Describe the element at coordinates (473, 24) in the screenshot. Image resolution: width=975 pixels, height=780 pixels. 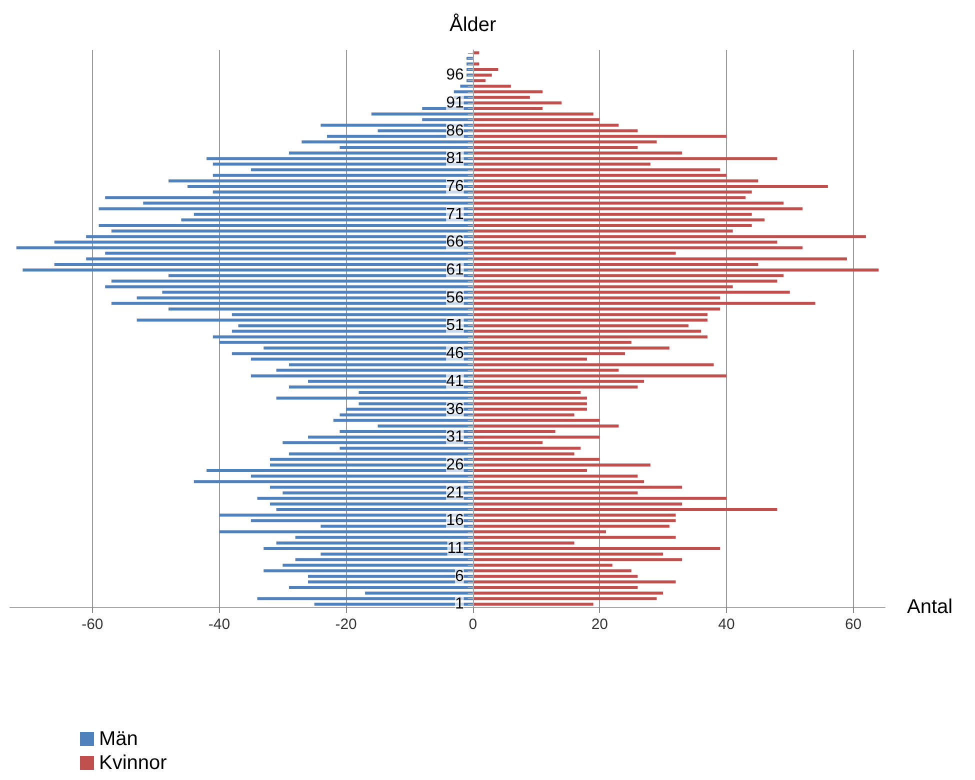
I see `y-axis-title: Ålder` at that location.